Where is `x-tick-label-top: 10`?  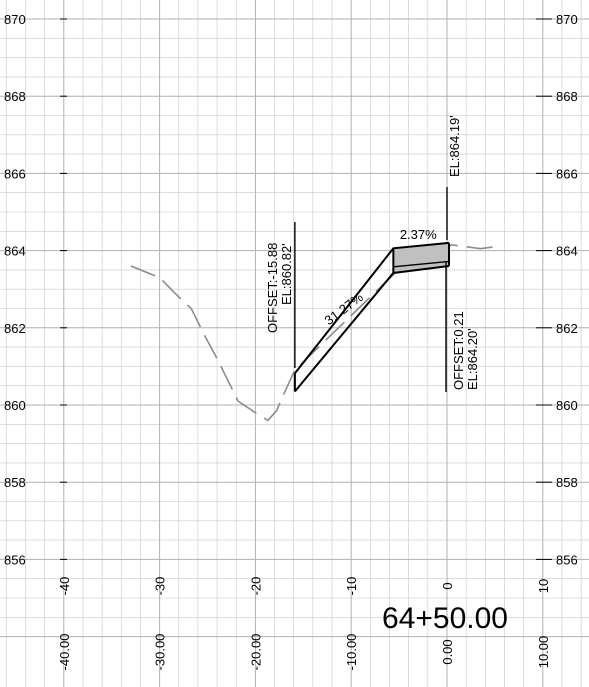 x-tick-label-top: 10 is located at coordinates (543, 586).